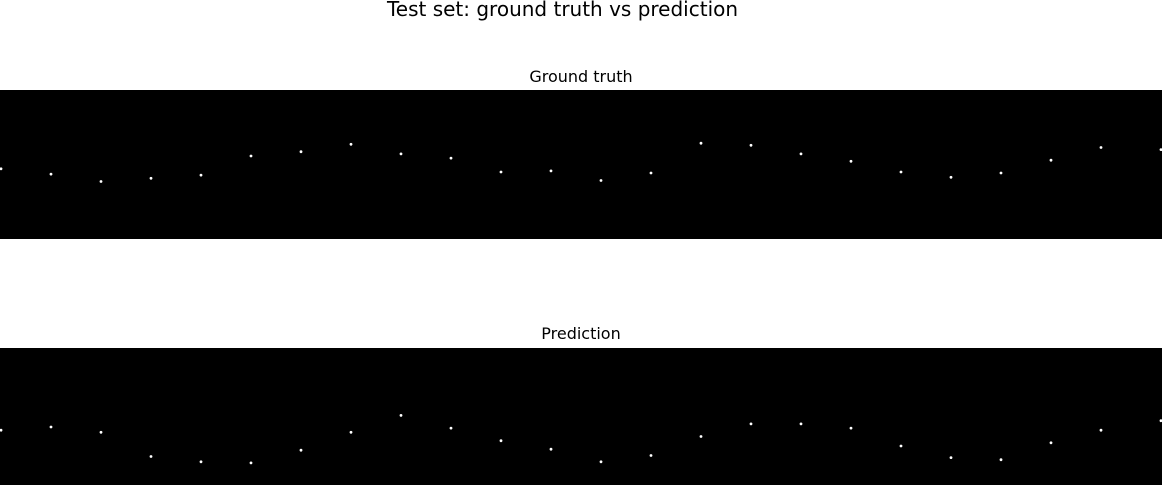 This screenshot has height=485, width=1162. What do you see at coordinates (581, 333) in the screenshot?
I see `prediction-title: Prediction` at bounding box center [581, 333].